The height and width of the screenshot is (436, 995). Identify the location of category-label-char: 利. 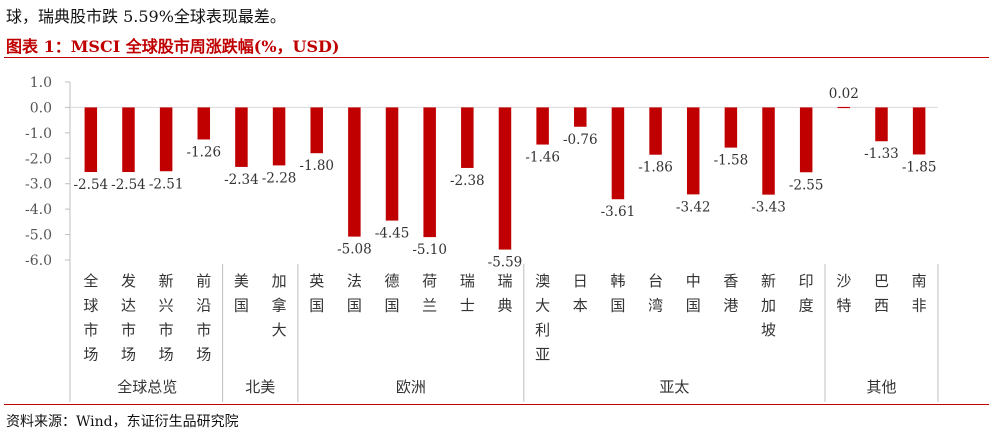
(542, 330).